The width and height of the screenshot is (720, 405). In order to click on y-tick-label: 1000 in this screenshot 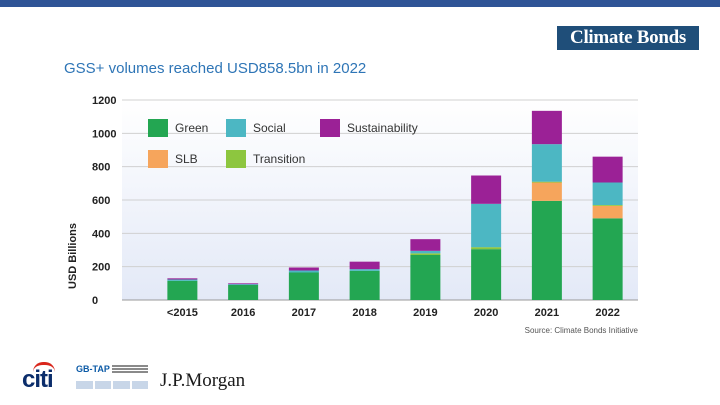, I will do `click(104, 134)`.